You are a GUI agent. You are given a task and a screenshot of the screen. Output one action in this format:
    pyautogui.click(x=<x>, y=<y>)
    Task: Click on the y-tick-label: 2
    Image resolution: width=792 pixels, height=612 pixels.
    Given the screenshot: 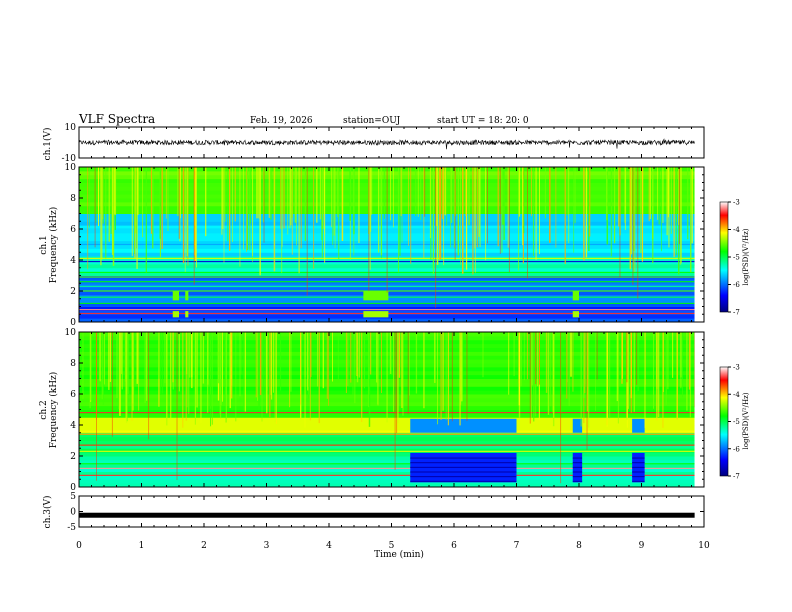 What is the action you would take?
    pyautogui.click(x=73, y=457)
    